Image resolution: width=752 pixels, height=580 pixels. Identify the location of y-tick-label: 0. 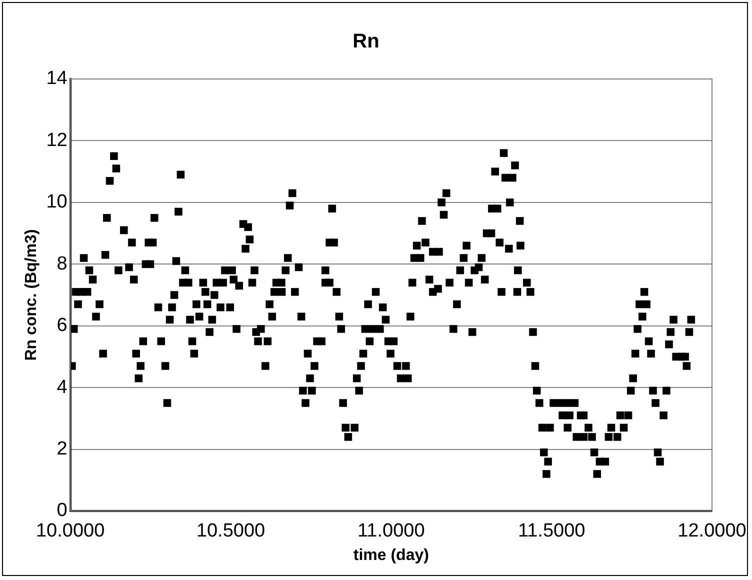
(62, 511).